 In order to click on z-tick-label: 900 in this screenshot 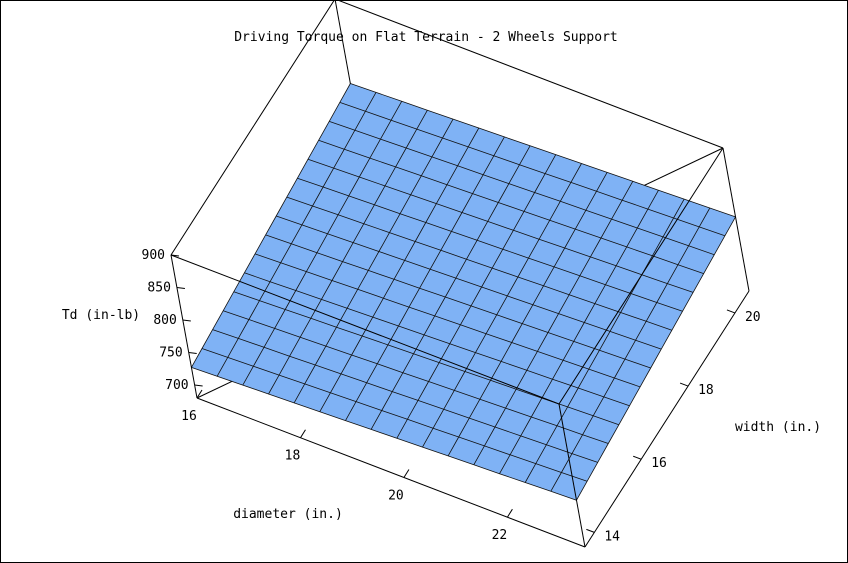, I will do `click(153, 255)`.